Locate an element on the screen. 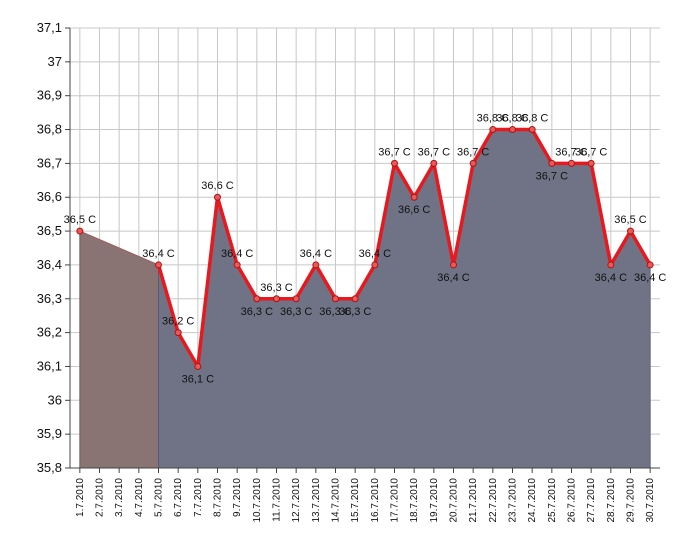 This screenshot has height=555, width=680. data-label: 36,1 C is located at coordinates (198, 379).